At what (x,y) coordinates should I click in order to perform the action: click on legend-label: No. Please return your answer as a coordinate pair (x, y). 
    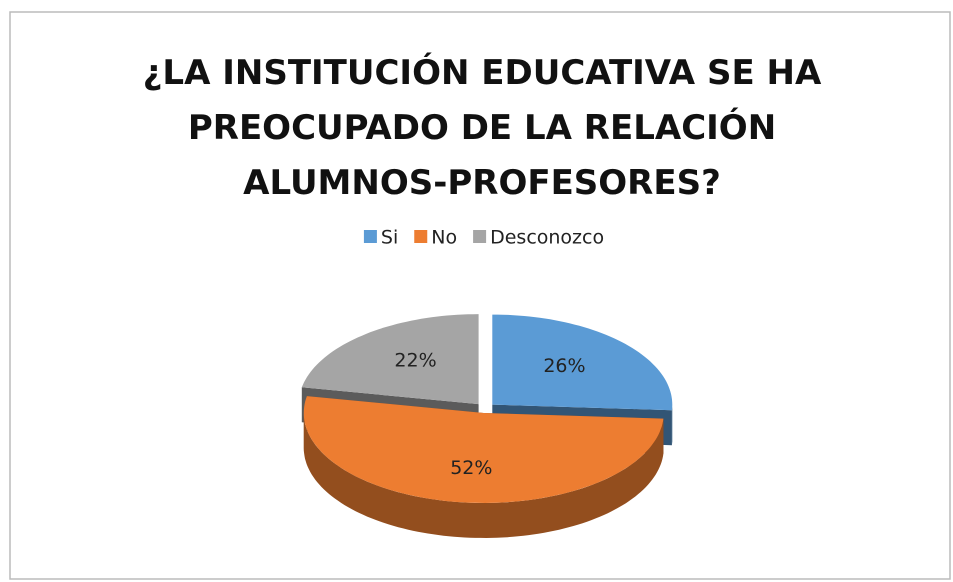
    Looking at the image, I should click on (444, 238).